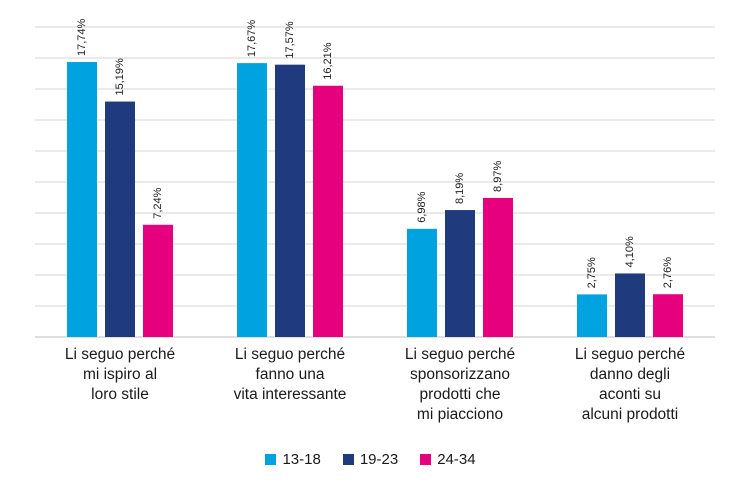 The width and height of the screenshot is (741, 483). What do you see at coordinates (82, 38) in the screenshot?
I see `data-label: 17,74%` at bounding box center [82, 38].